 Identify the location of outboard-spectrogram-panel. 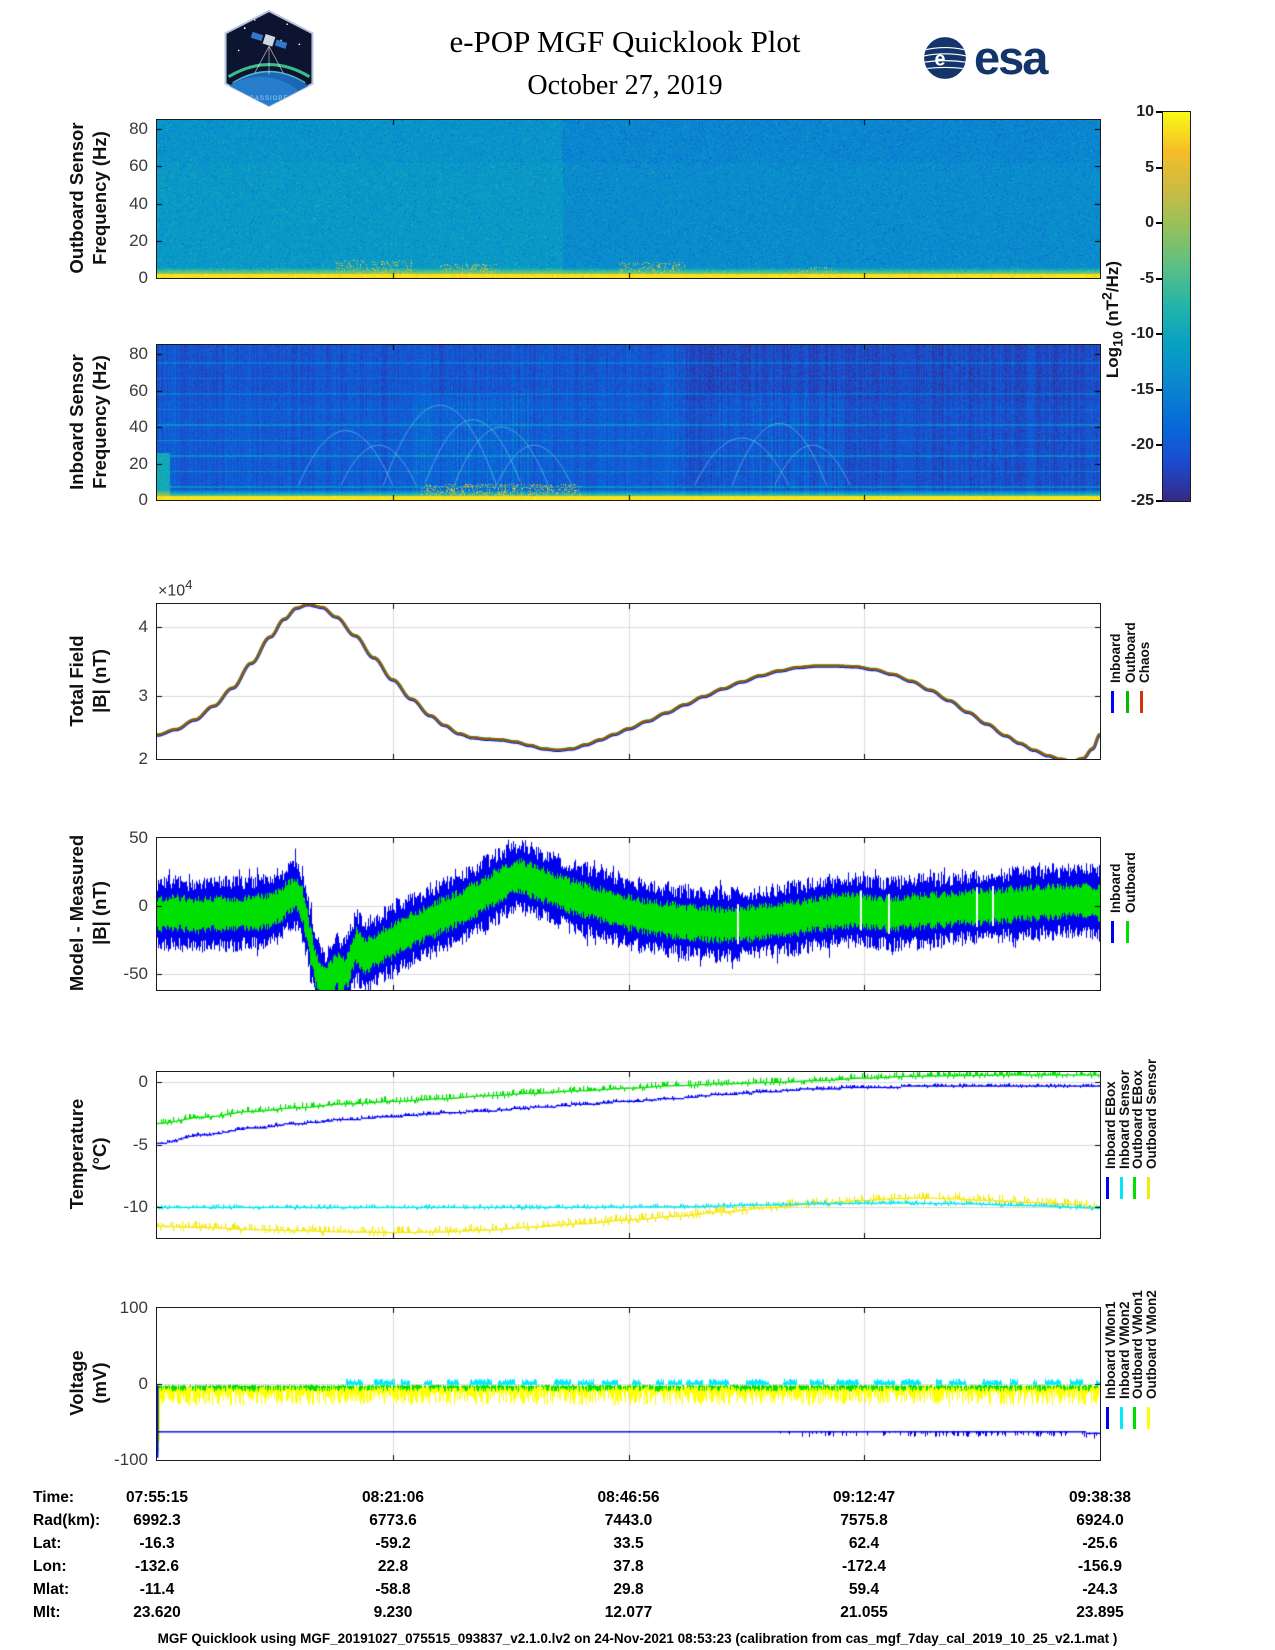
(628, 199).